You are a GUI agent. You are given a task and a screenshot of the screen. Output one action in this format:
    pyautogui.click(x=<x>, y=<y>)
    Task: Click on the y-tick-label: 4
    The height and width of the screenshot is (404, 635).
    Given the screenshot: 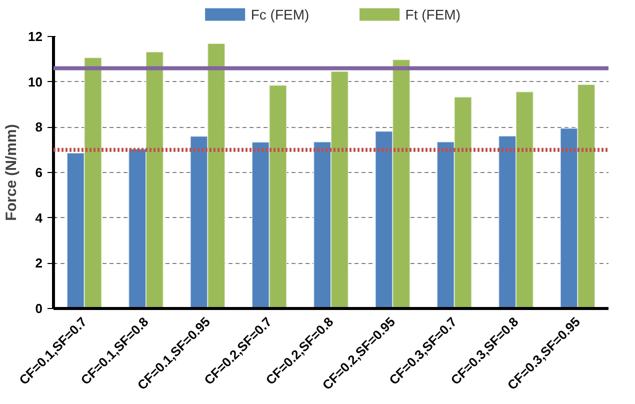 What is the action you would take?
    pyautogui.click(x=39, y=218)
    